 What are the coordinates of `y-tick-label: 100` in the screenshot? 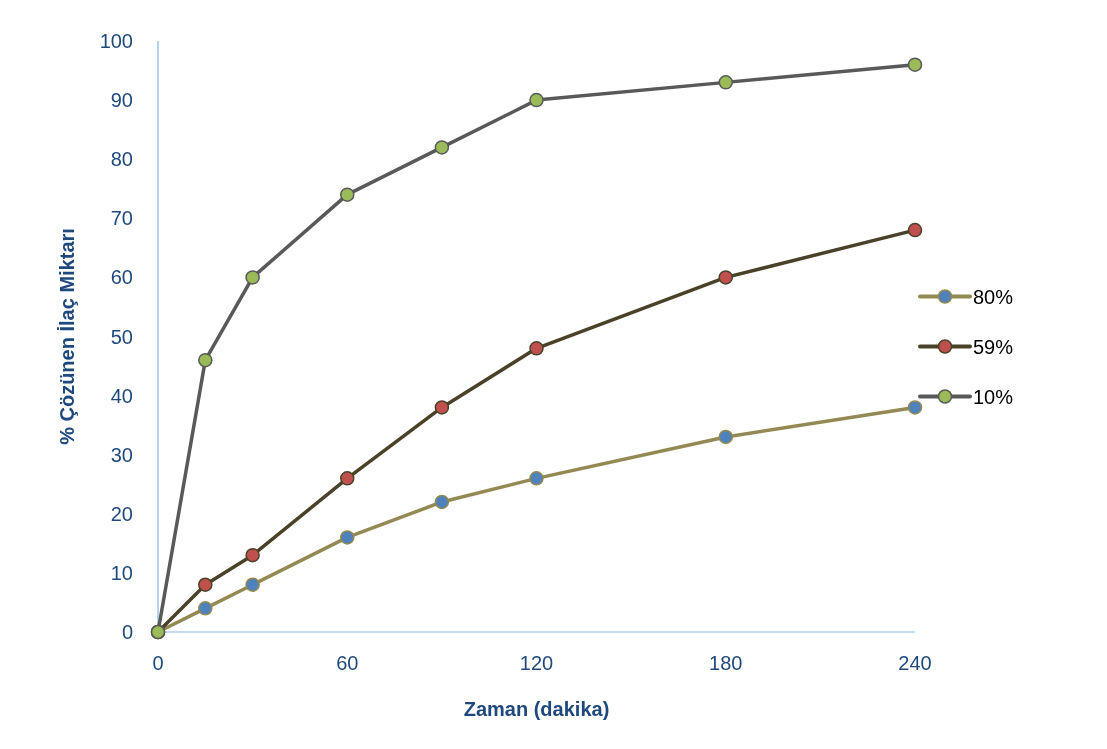 It's located at (116, 41).